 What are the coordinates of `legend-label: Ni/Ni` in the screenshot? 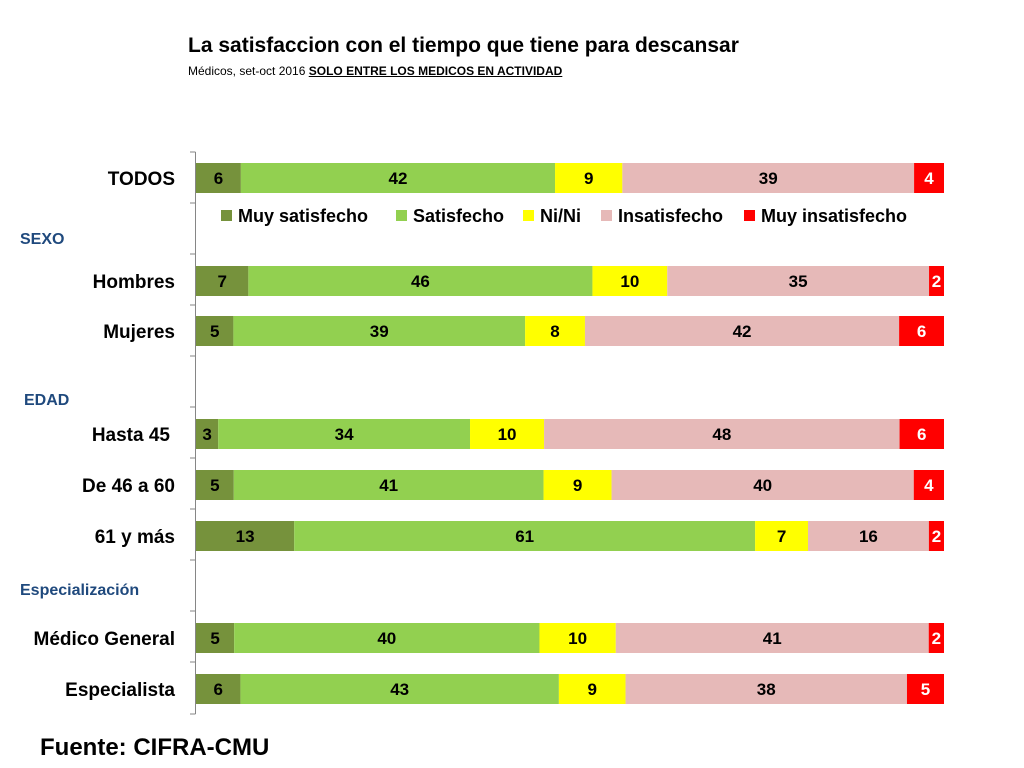 It's located at (560, 216).